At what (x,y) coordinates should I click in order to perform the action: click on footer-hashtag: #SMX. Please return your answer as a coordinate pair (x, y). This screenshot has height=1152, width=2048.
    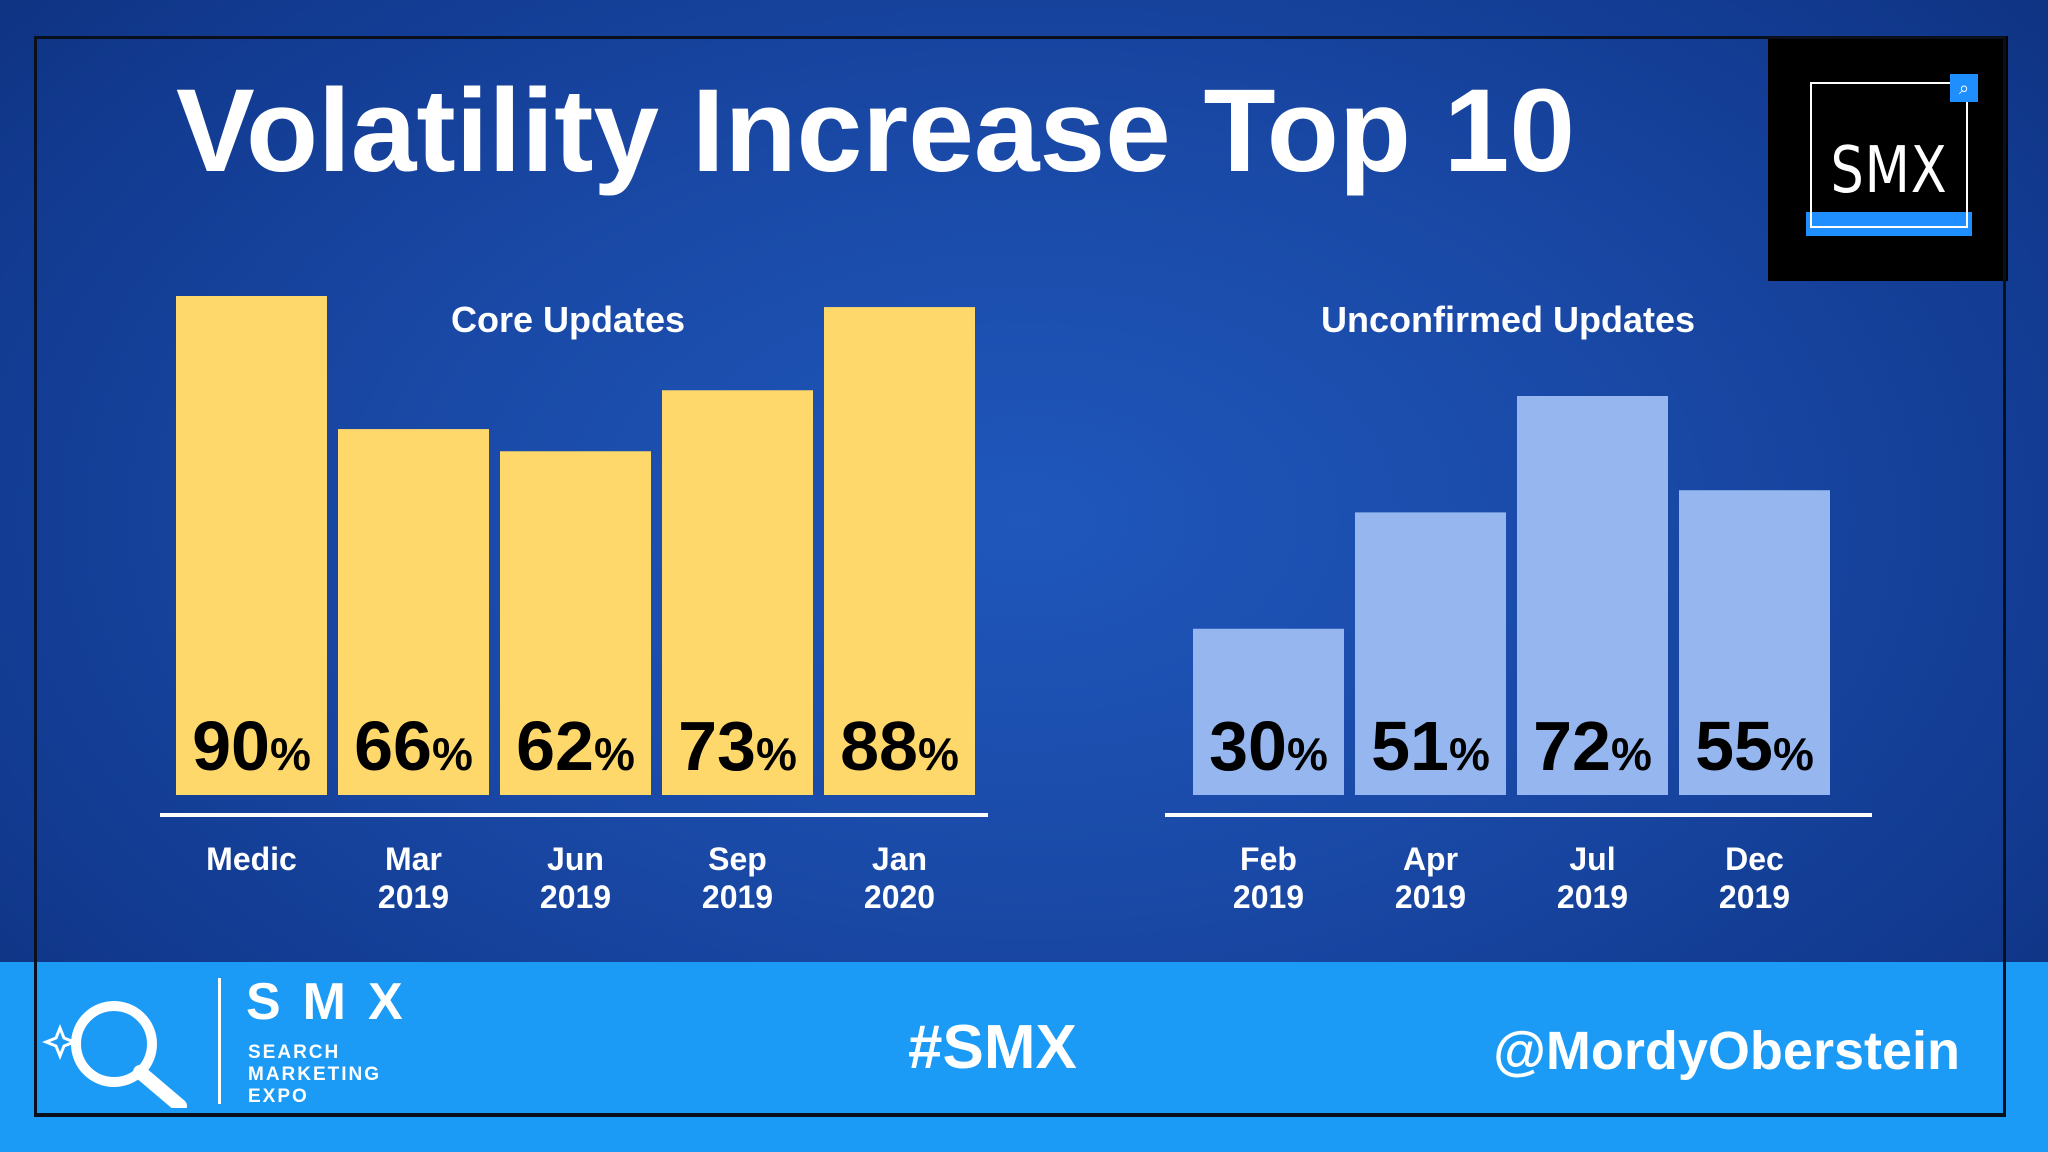
    Looking at the image, I should click on (992, 1047).